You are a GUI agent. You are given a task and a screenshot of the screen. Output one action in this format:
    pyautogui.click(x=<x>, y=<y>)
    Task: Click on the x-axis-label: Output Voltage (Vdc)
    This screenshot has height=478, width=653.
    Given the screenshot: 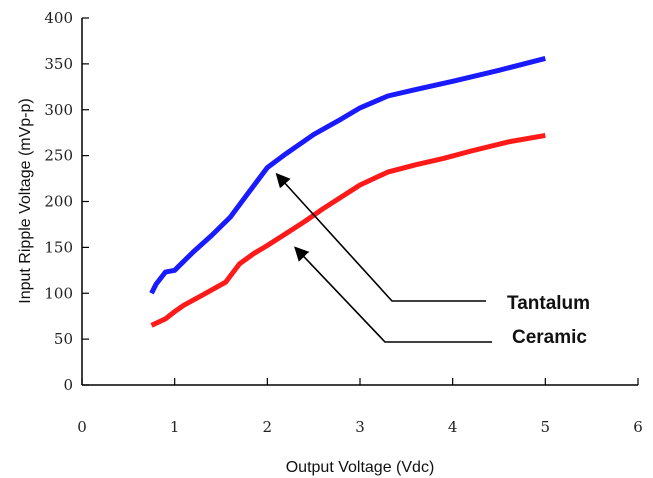 What is the action you would take?
    pyautogui.click(x=360, y=467)
    